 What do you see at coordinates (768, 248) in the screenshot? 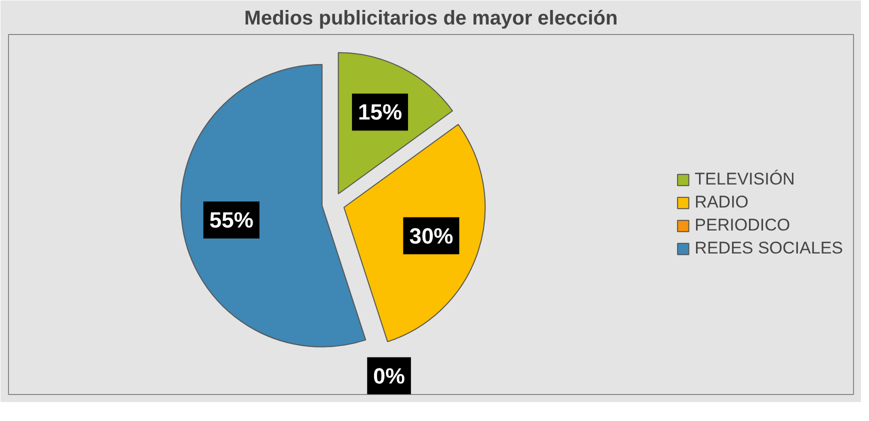
I see `legend-label: REDES SOCIALES` at bounding box center [768, 248].